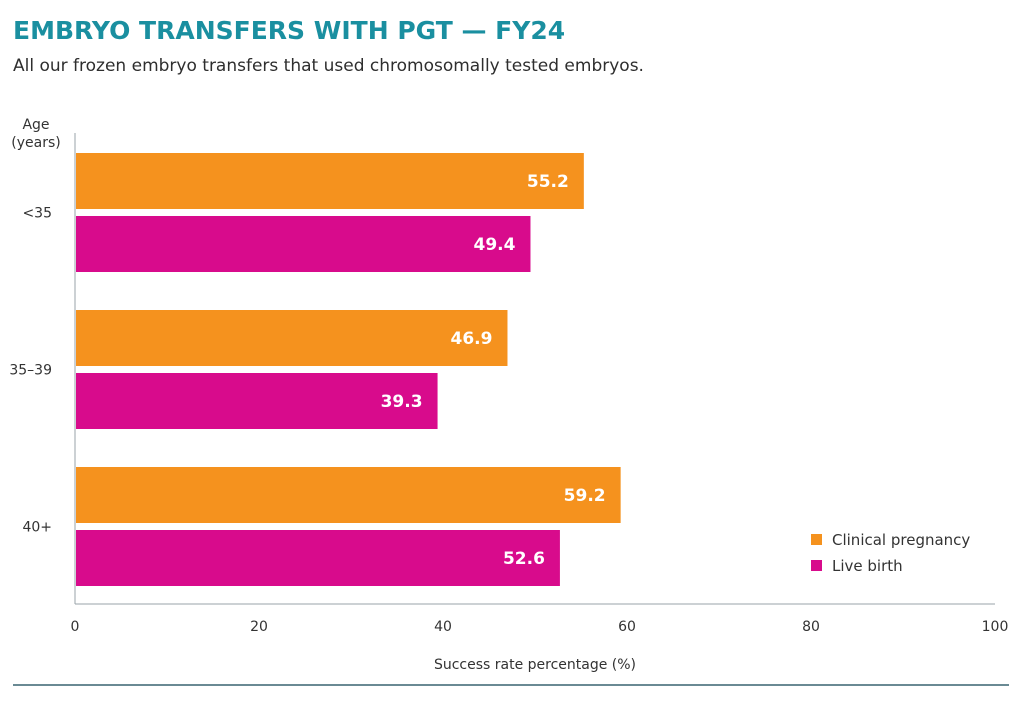 The image size is (1024, 706). I want to click on x-tick-label: 40, so click(443, 627).